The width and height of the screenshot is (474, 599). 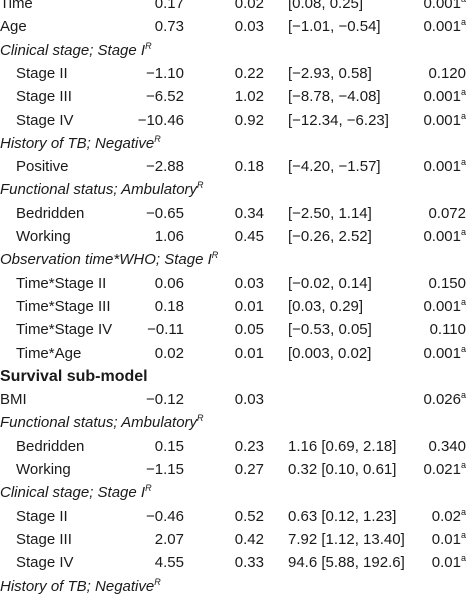 I want to click on p-value-cell: 0.01a, so click(x=448, y=562).